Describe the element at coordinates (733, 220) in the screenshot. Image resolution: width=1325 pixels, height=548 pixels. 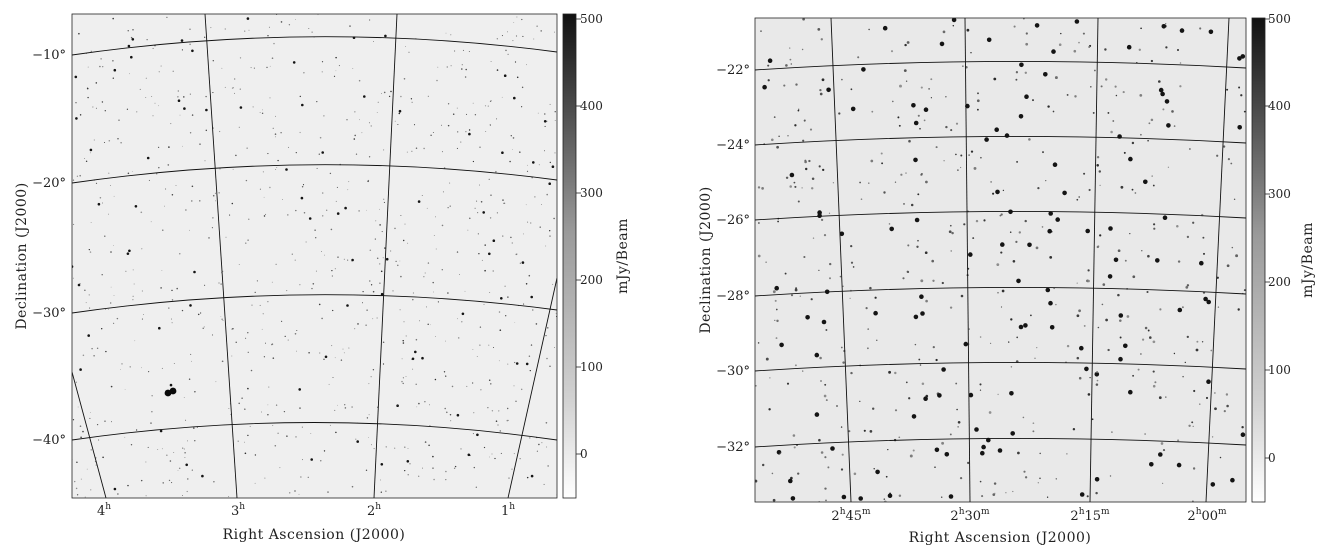
I see `right-y-tick: −26°` at that location.